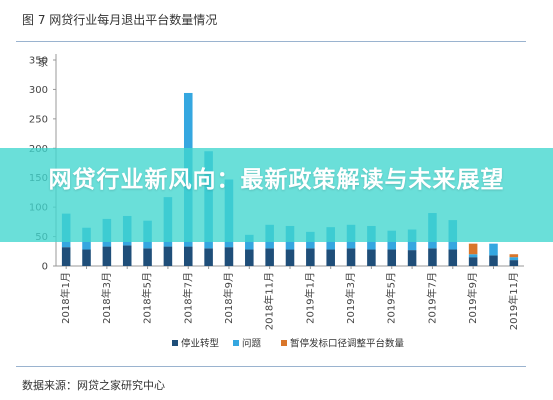 The image size is (553, 400). What do you see at coordinates (513, 301) in the screenshot?
I see `x-tick-label: 2019年11月` at bounding box center [513, 301].